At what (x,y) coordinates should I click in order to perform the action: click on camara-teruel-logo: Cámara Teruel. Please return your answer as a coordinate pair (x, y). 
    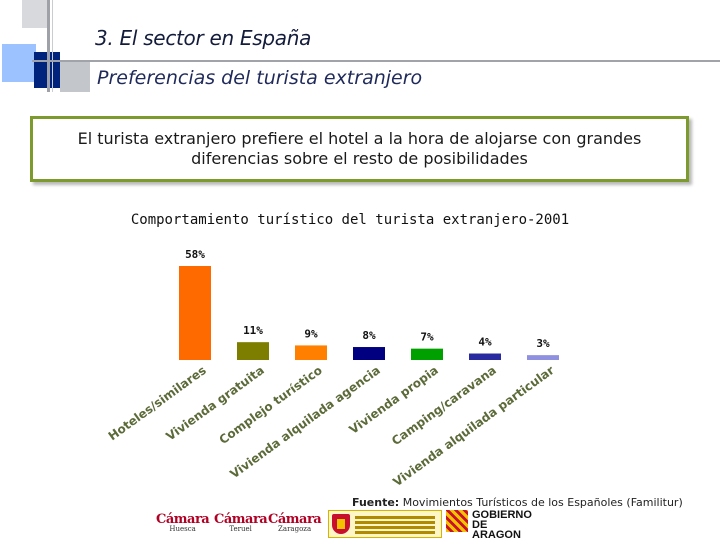
    Looking at the image, I should click on (241, 522).